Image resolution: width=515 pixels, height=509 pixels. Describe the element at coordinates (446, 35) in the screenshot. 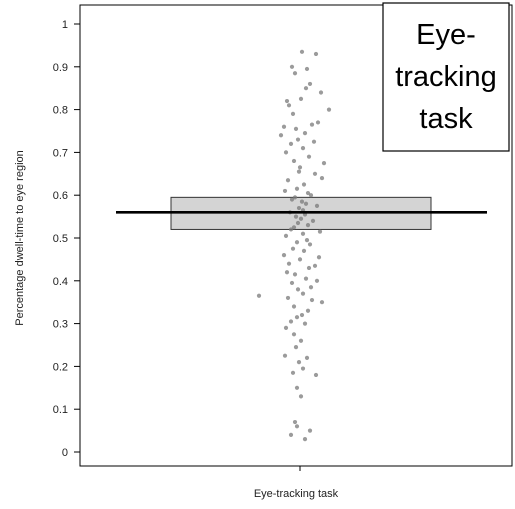

I see `callout-line-1: Eye-` at that location.